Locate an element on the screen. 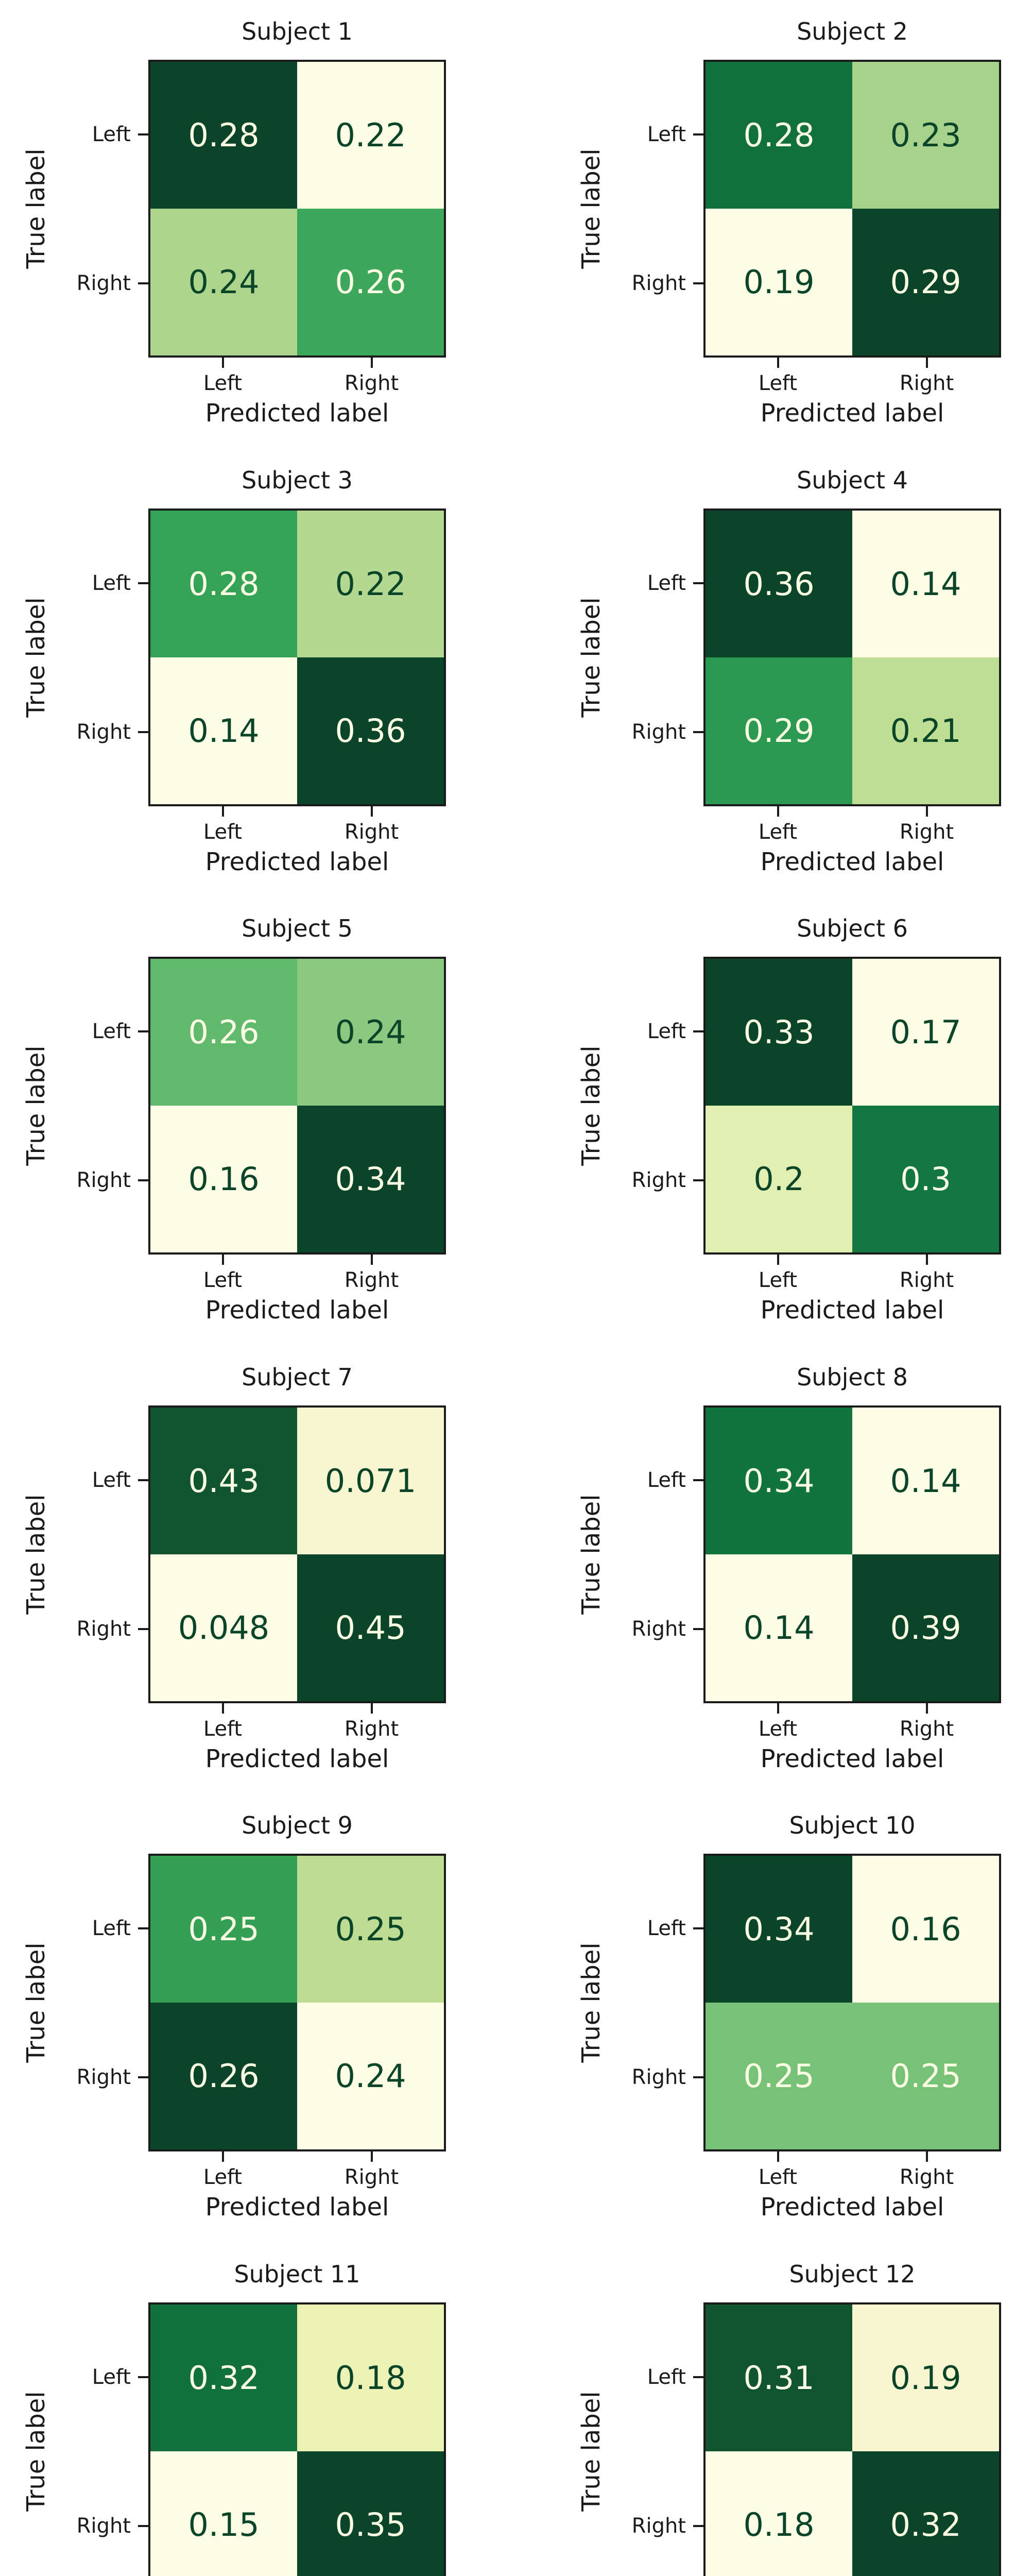 This screenshot has height=2576, width=1032. matrix-cell: 0.32 is located at coordinates (925, 2513).